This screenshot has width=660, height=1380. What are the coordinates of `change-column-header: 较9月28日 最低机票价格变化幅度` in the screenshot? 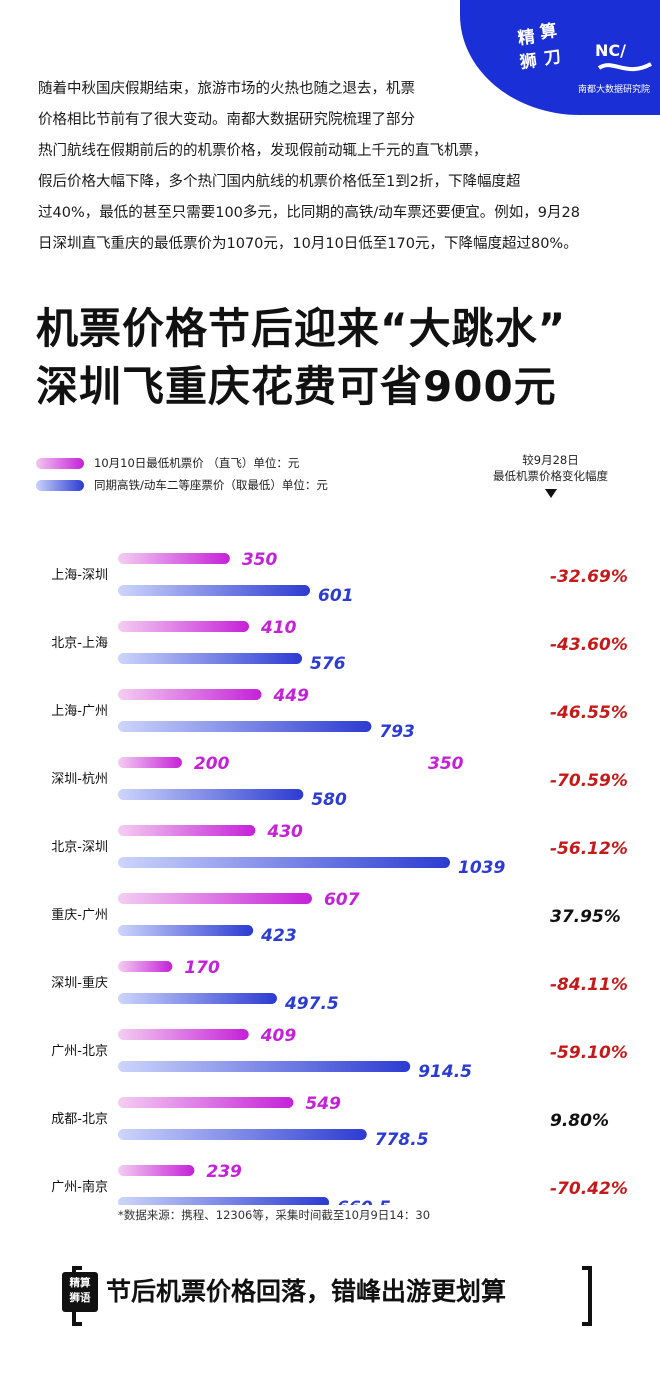 It's located at (550, 475).